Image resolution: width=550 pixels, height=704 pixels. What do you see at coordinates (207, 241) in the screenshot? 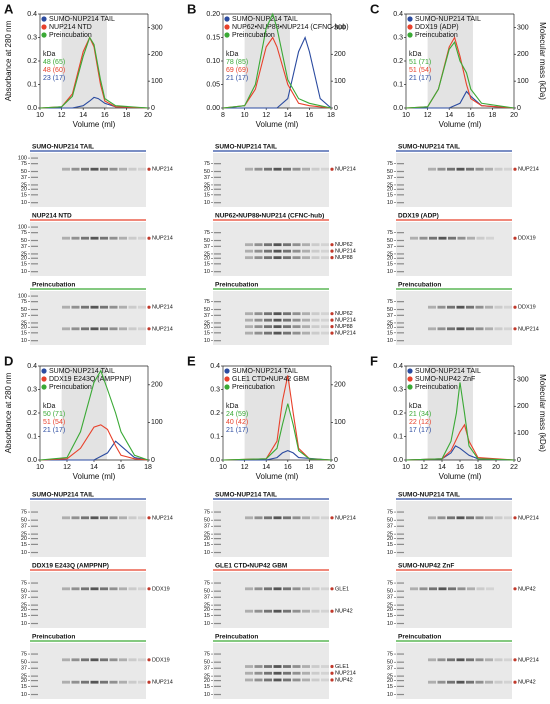
I see `marker-label: 50` at bounding box center [207, 241].